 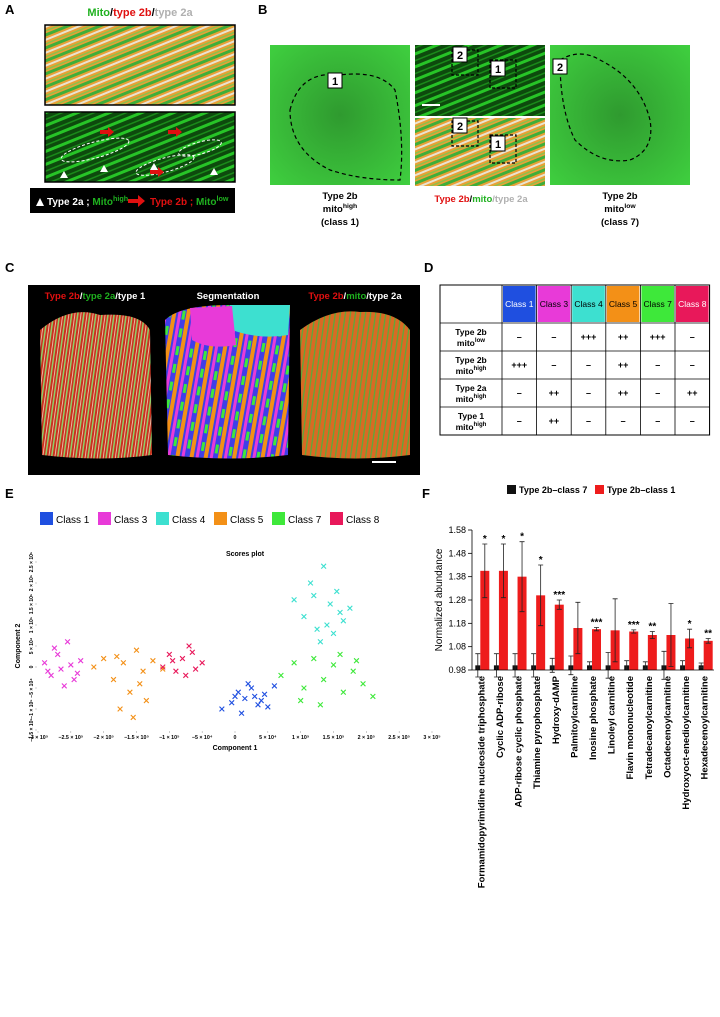 What do you see at coordinates (345, 296) in the screenshot?
I see `image-label-part: /` at bounding box center [345, 296].